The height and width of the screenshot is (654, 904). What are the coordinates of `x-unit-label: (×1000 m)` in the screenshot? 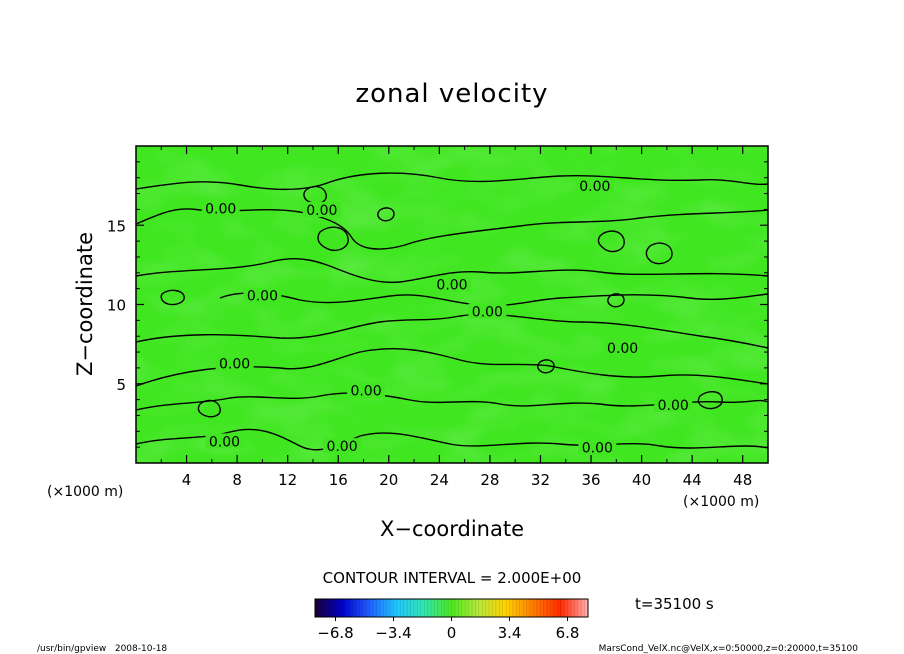 It's located at (721, 502).